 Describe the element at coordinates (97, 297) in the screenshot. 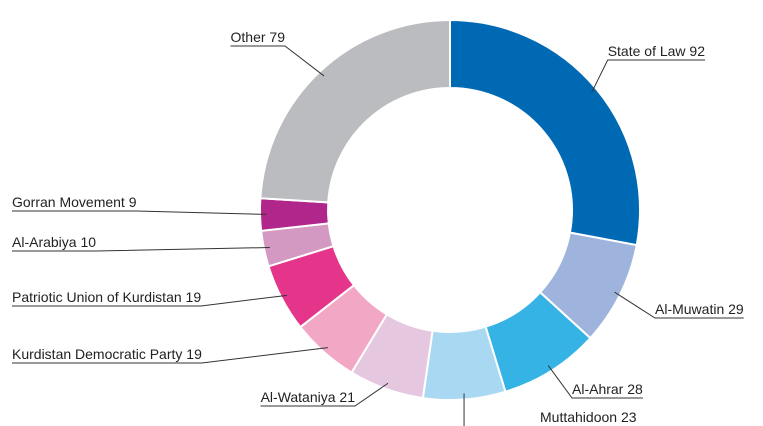

I see `segment-name: Patriotic Union of Kurdistan` at that location.